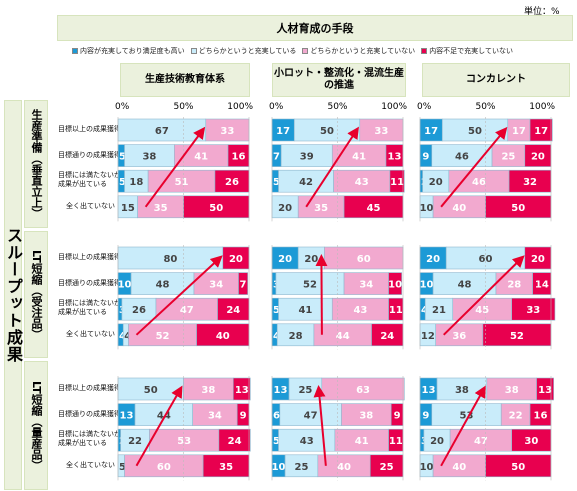  Describe the element at coordinates (227, 131) in the screenshot. I see `bar-value-0-0-0-2: 33` at that location.